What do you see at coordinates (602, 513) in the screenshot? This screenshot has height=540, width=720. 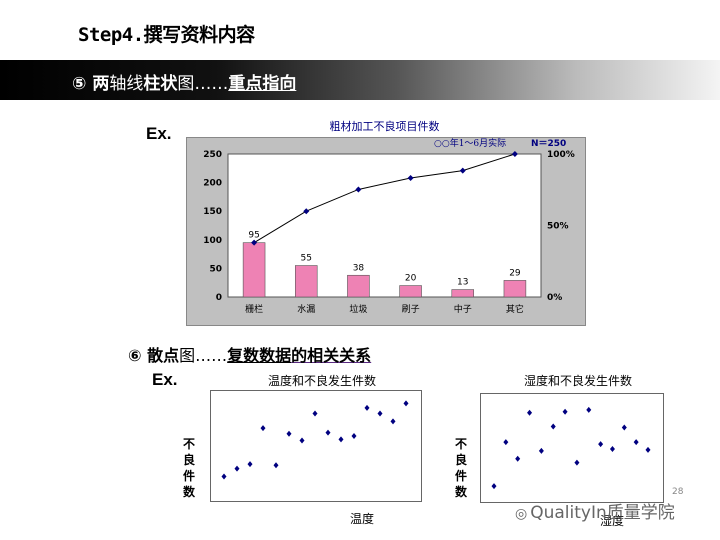 I see `watermark-text: QualityIn质量学院` at bounding box center [602, 513].